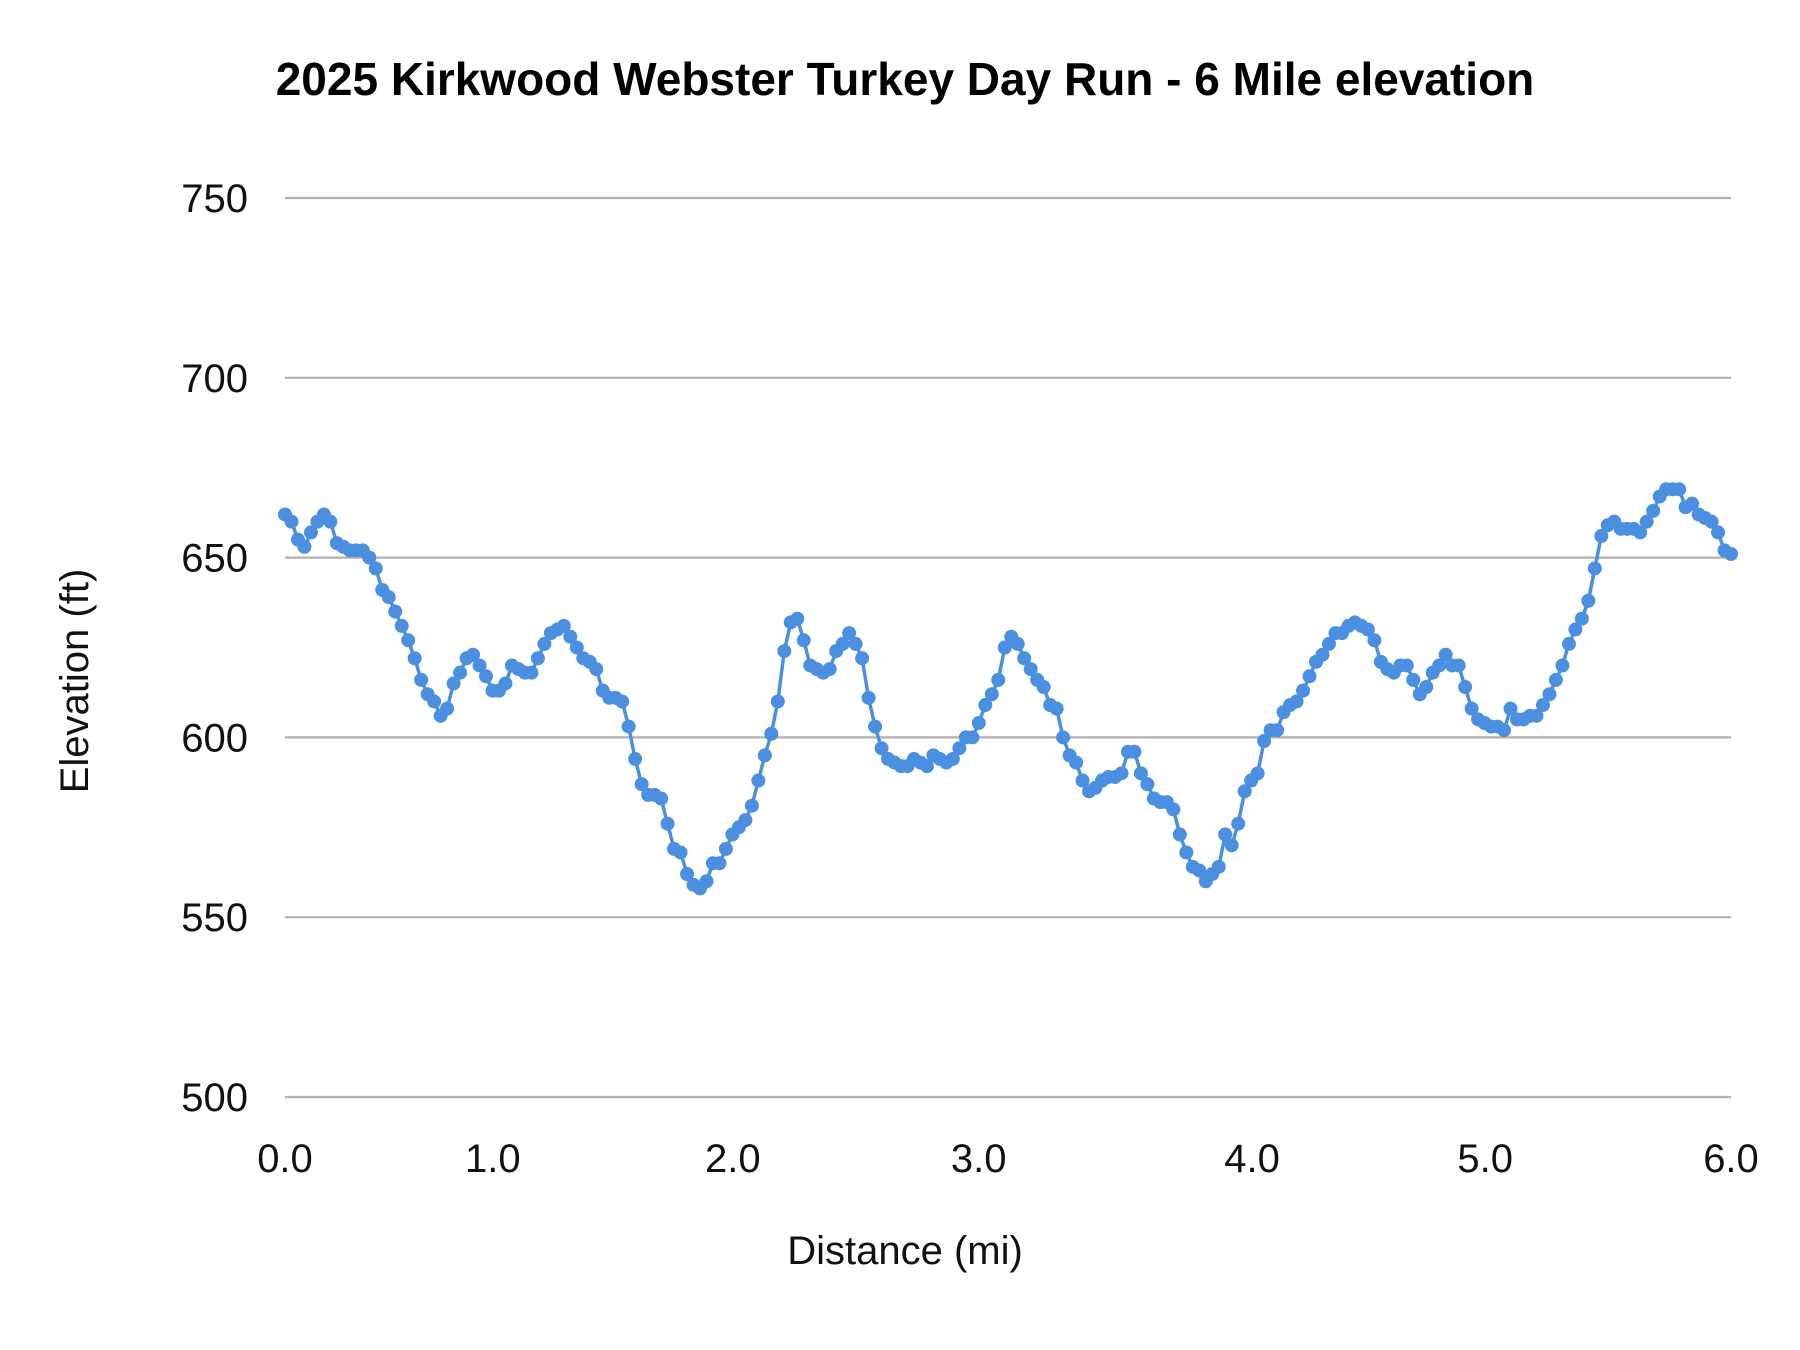  I want to click on y-tick-label: 650, so click(214, 559).